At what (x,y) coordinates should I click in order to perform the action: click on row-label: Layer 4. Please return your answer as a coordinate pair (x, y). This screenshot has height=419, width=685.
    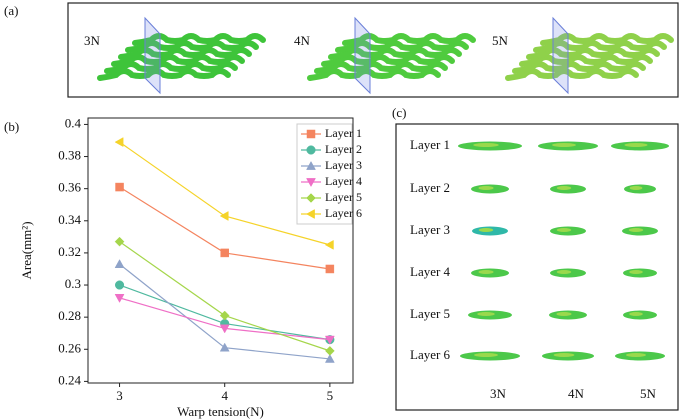
    Looking at the image, I should click on (430, 271).